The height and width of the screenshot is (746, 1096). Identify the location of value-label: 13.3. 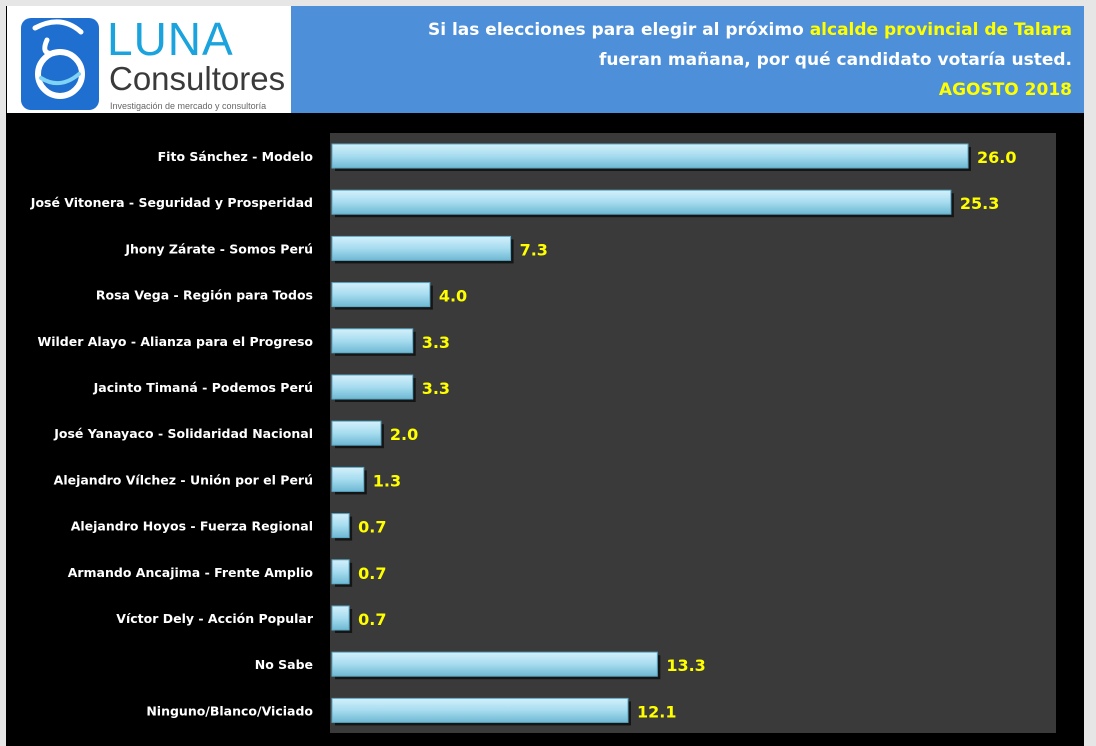
(685, 665).